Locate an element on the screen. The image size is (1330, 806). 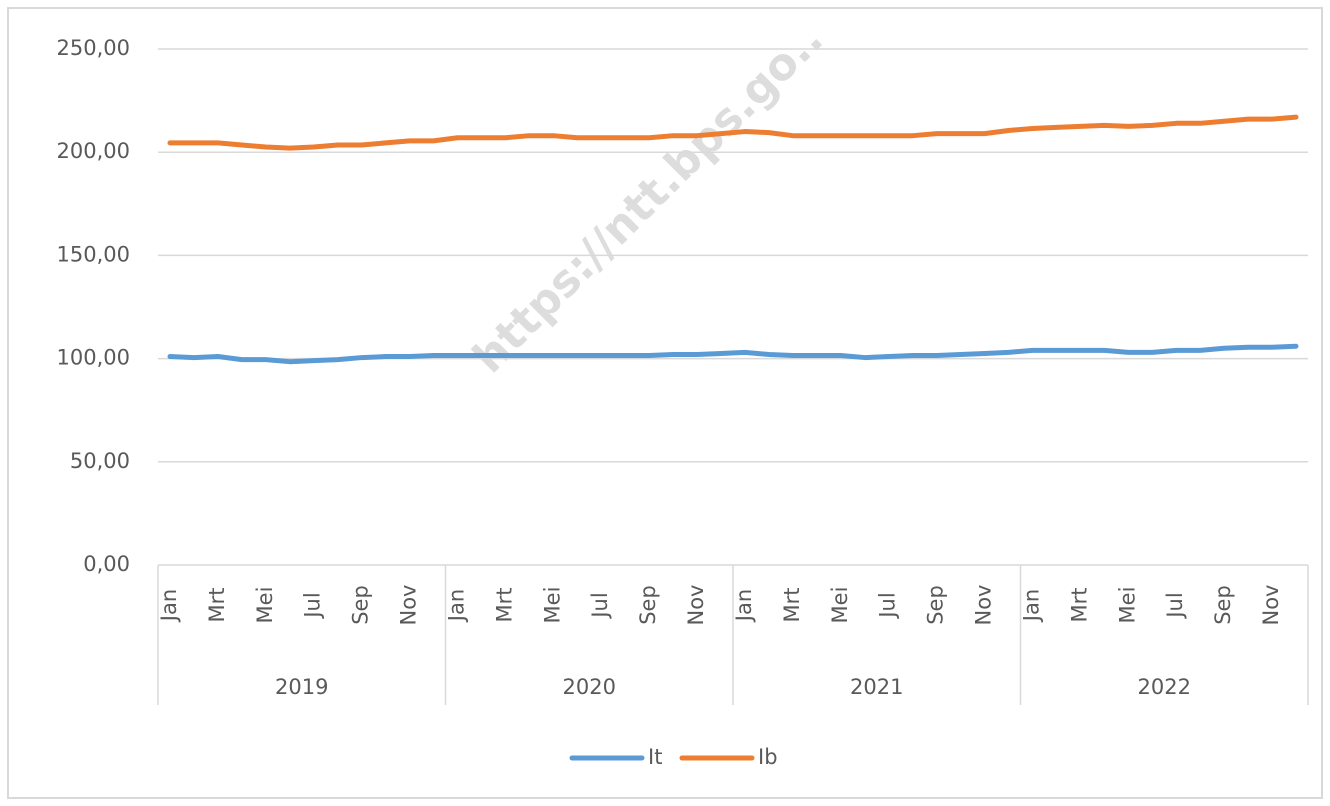
y-tick-label: 50,00 is located at coordinates (100, 461).